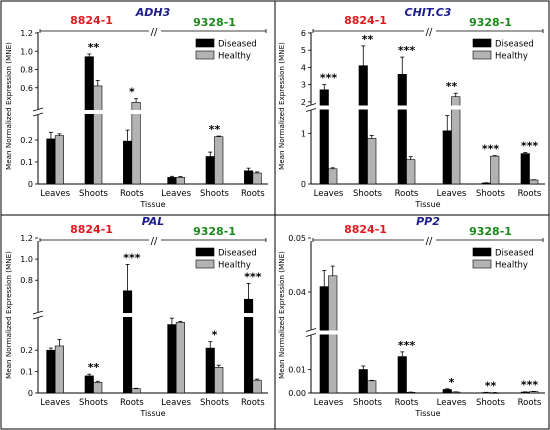  I want to click on y-tick-label: 3, so click(303, 85).